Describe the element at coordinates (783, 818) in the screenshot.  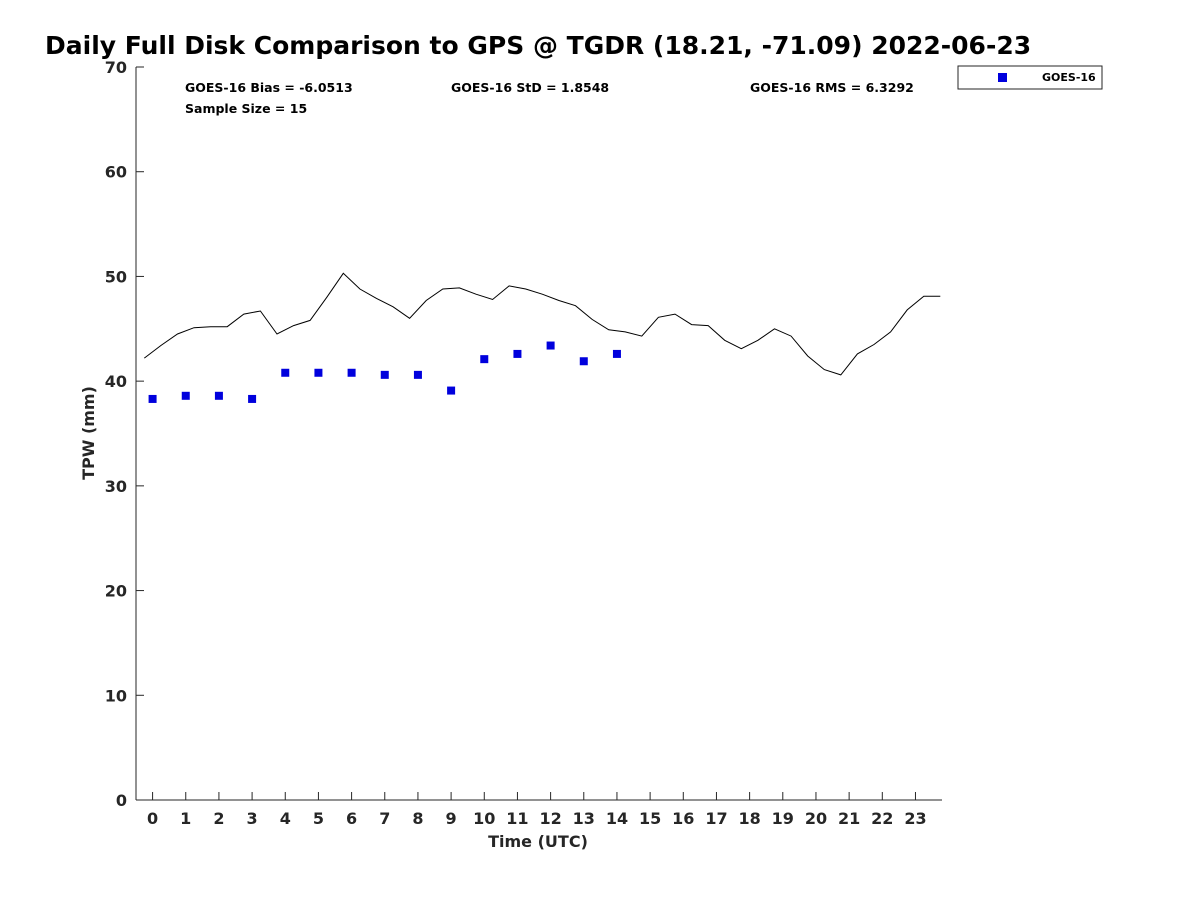
I see `x-tick-label: 19` at that location.